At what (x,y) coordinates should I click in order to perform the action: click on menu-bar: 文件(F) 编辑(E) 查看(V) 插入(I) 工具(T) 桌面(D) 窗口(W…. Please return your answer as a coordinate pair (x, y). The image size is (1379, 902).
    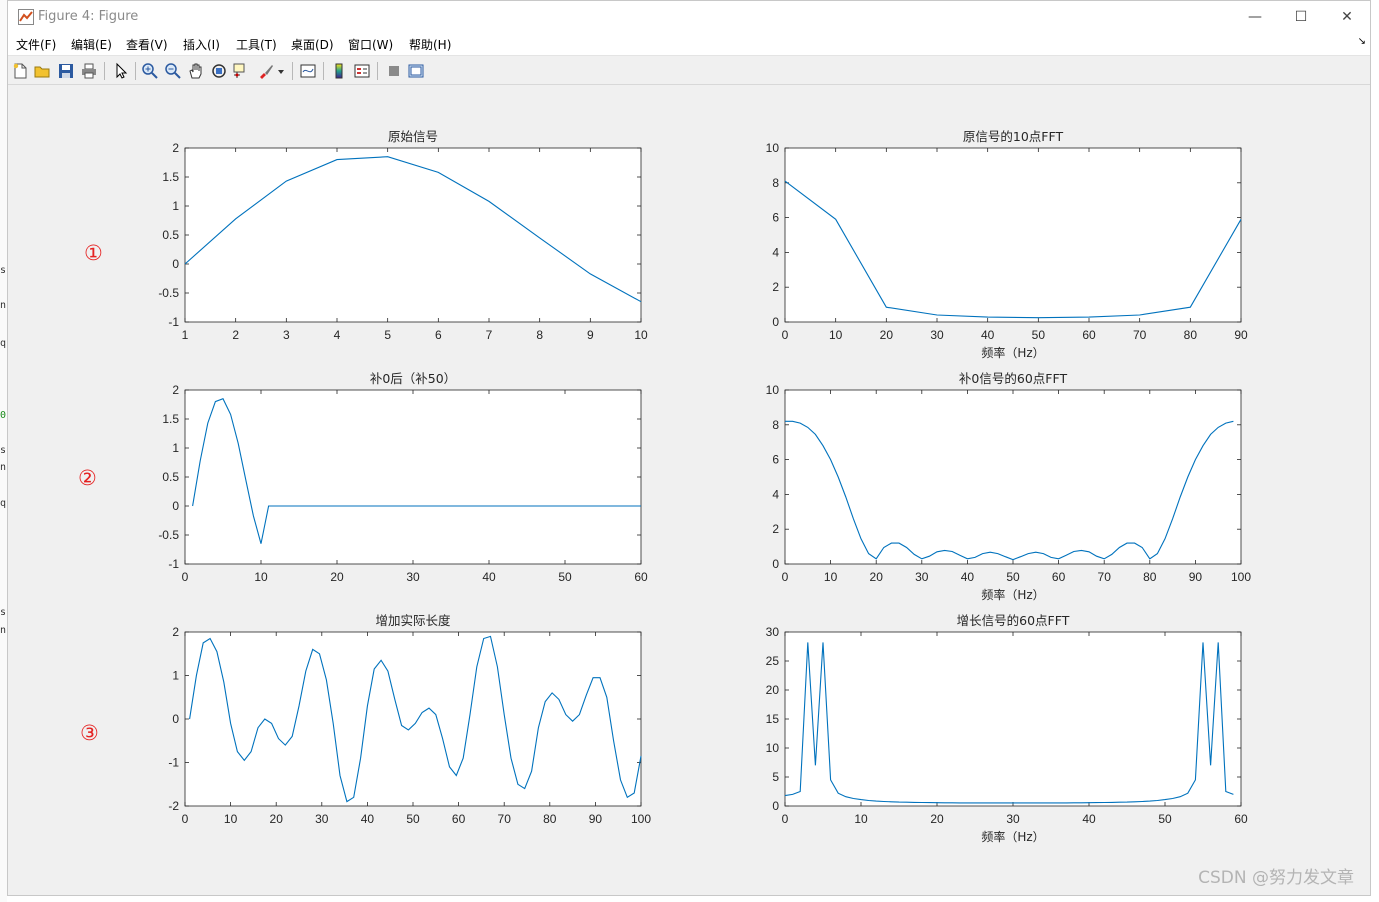
    Looking at the image, I should click on (689, 44).